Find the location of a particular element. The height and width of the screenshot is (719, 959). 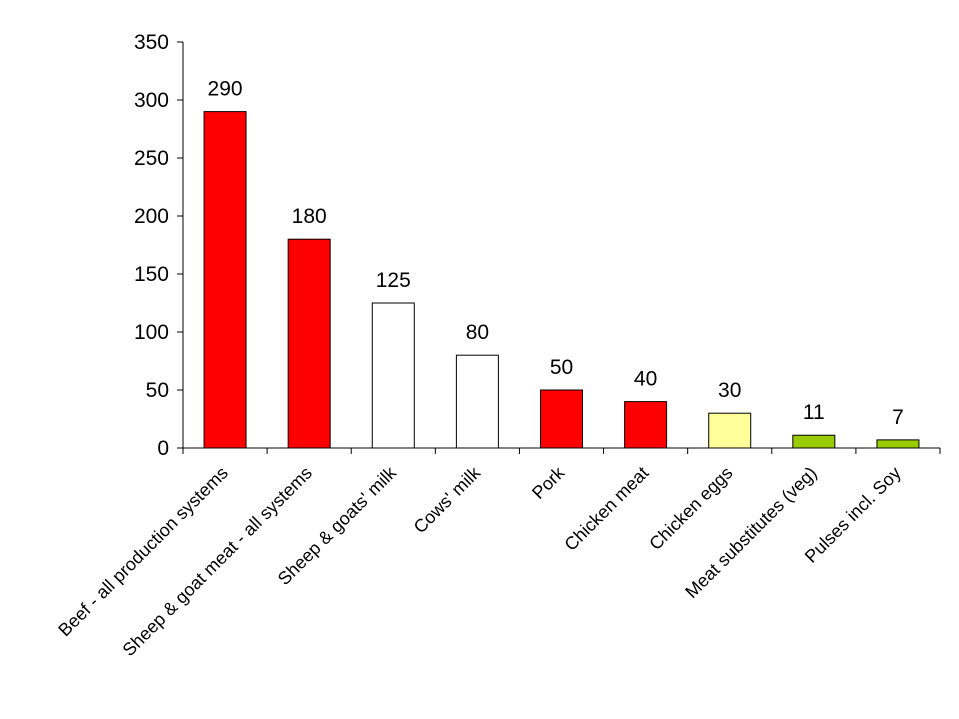

data-label: 40 is located at coordinates (645, 379).